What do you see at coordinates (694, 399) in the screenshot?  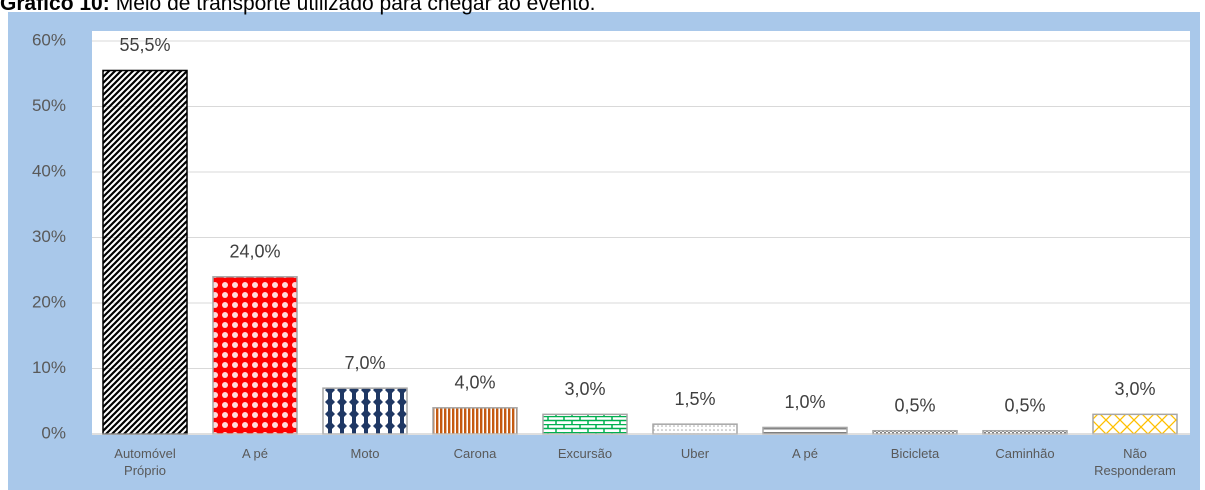 I see `value-label: 1,5%` at bounding box center [694, 399].